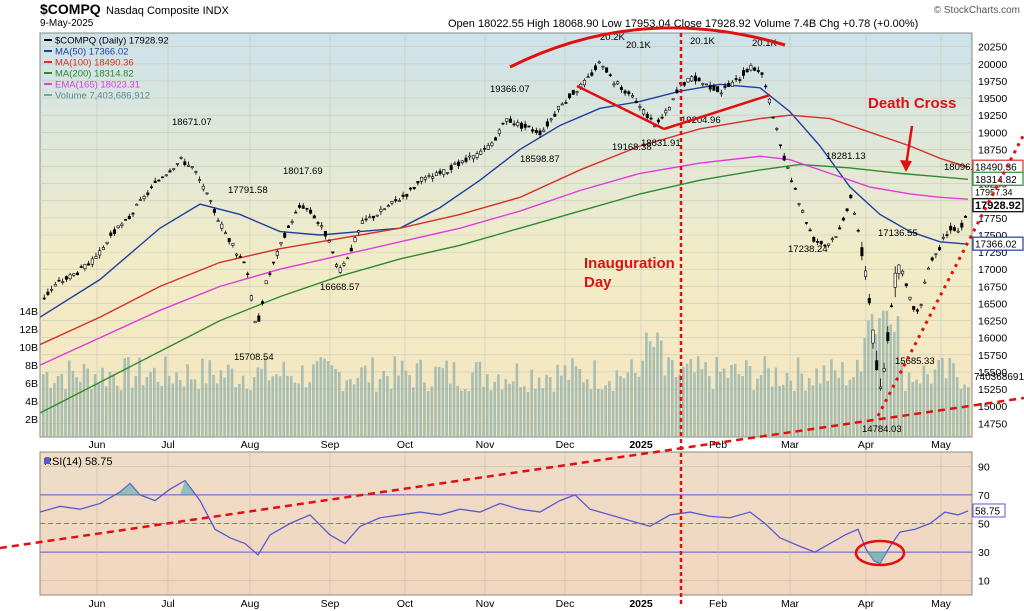 This screenshot has width=1024, height=611. What do you see at coordinates (992, 82) in the screenshot?
I see `price-tick-label: 19750` at bounding box center [992, 82].